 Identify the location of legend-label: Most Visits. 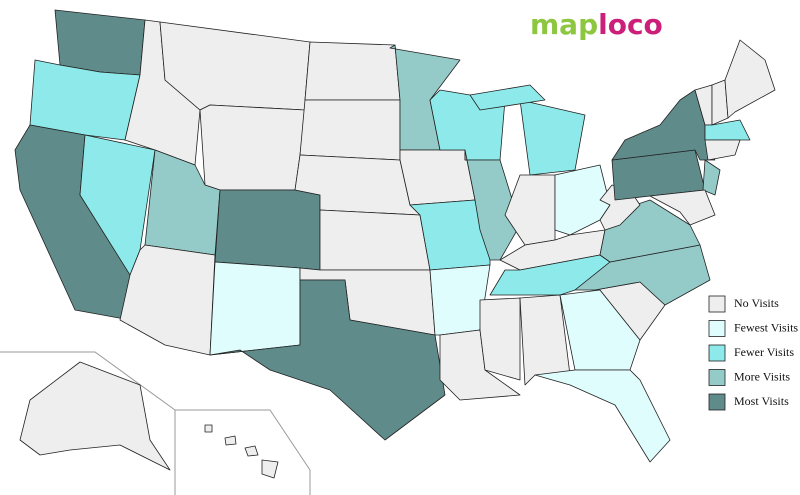
(761, 401).